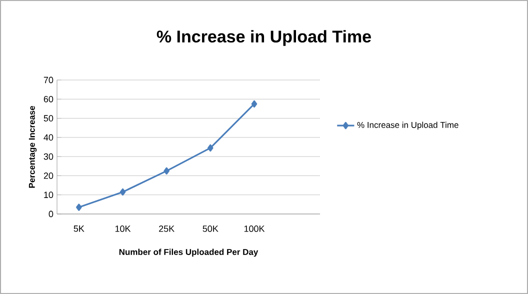 This screenshot has height=294, width=528. Describe the element at coordinates (49, 99) in the screenshot. I see `y-tick-label: 60` at that location.